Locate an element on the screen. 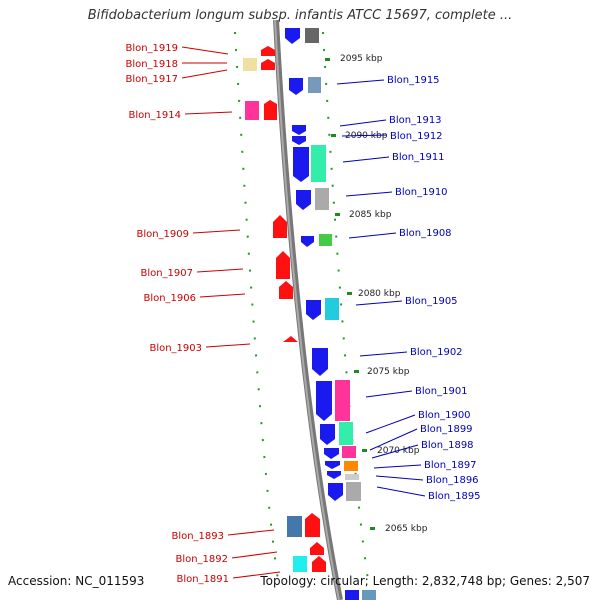 The width and height of the screenshot is (600, 600). gene-label: Blon_1901 is located at coordinates (441, 391).